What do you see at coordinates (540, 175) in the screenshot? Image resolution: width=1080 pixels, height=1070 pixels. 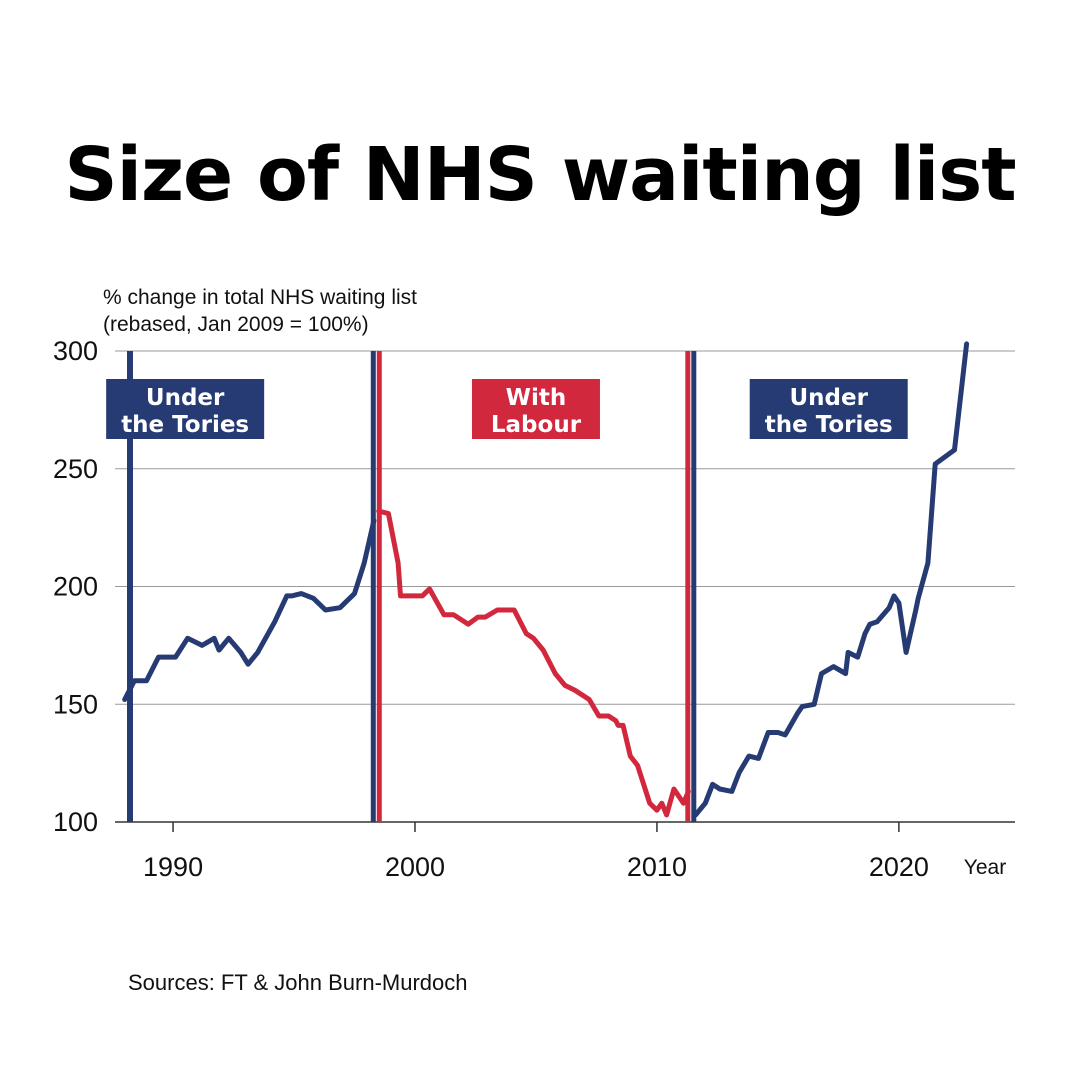 I see `chart-title: Size of NHS waiting list` at bounding box center [540, 175].